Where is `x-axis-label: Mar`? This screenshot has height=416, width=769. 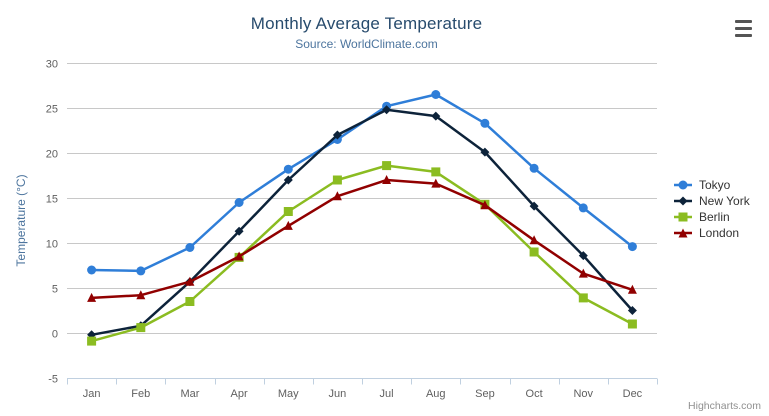 x-axis-label: Mar is located at coordinates (189, 394).